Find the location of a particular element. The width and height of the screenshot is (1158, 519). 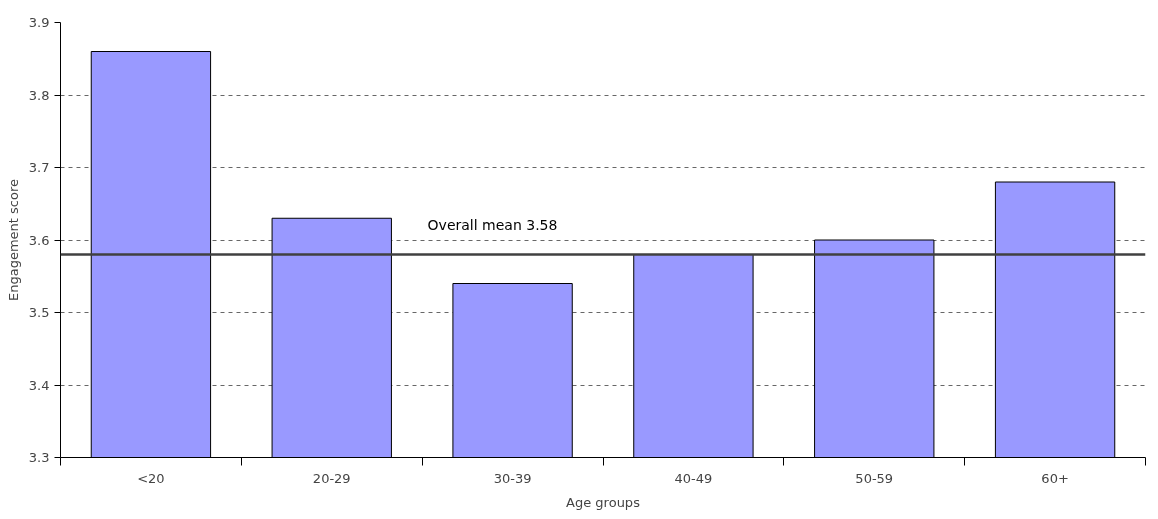

x-tick-label: 60+ is located at coordinates (1055, 478).